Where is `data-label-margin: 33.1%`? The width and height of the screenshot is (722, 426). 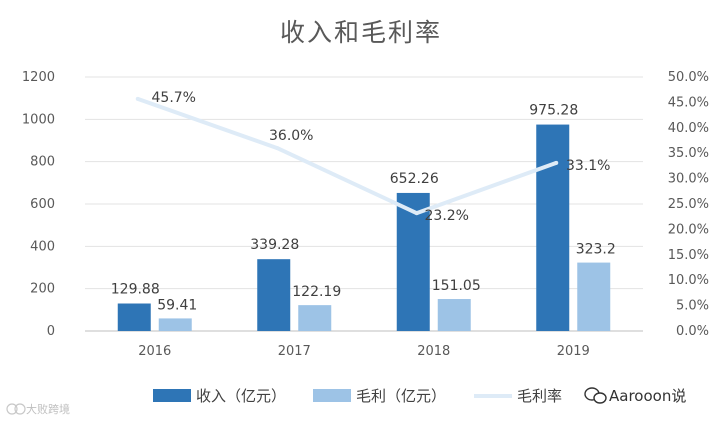
data-label-margin: 33.1% is located at coordinates (588, 166).